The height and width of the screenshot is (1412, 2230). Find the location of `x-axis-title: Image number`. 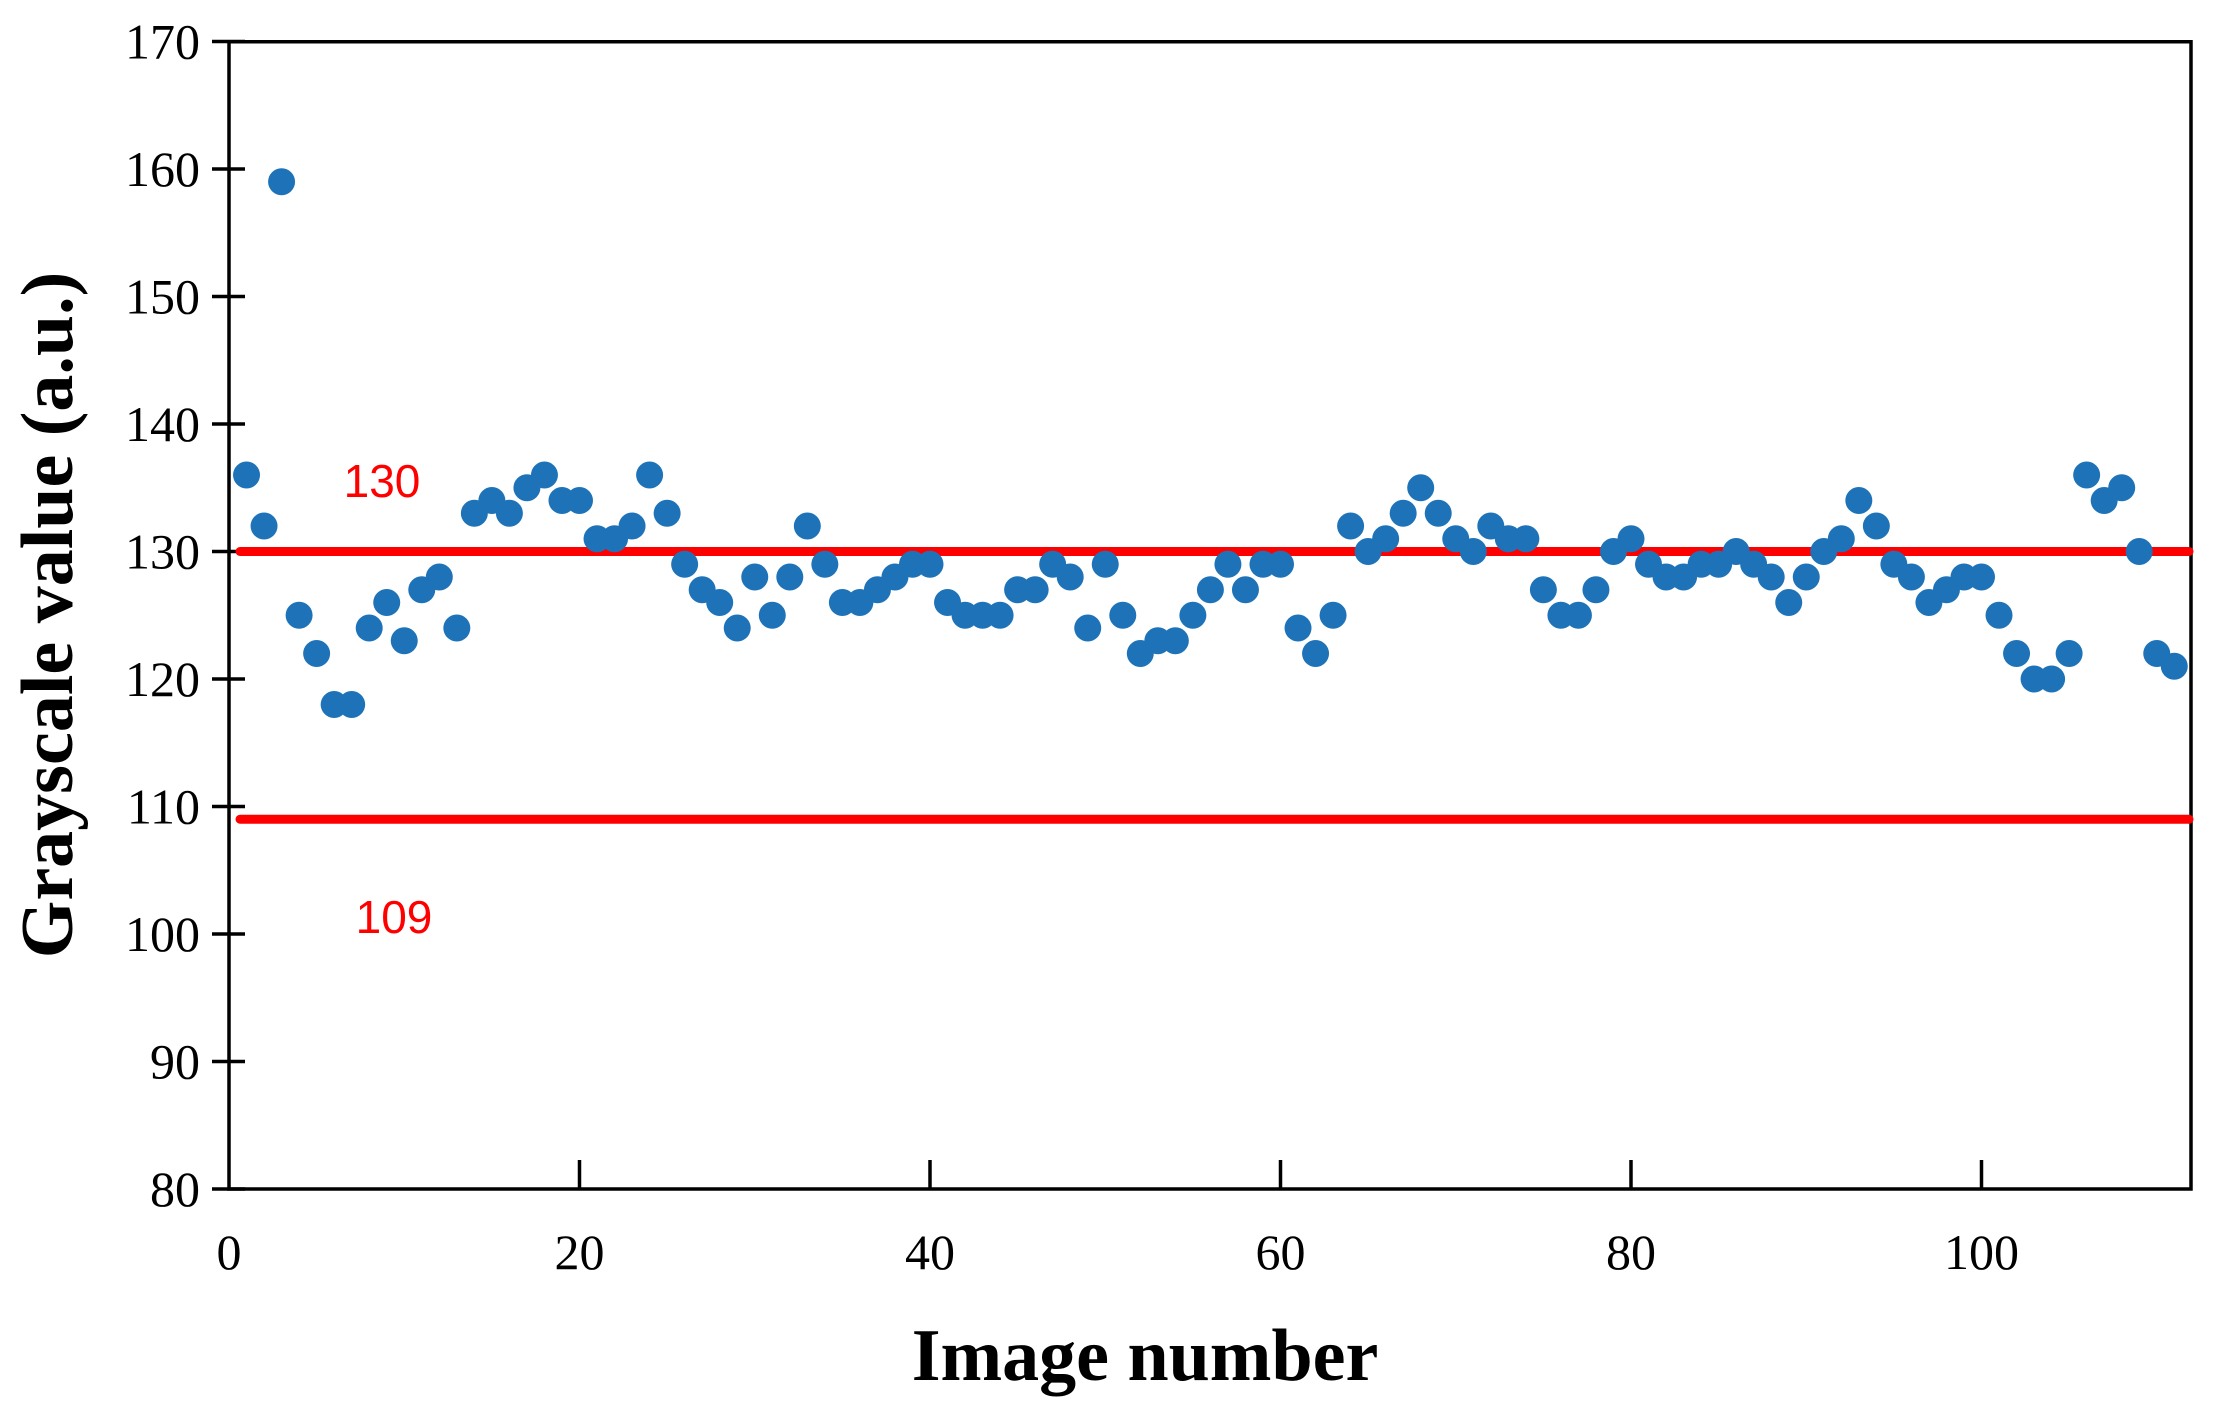

x-axis-title: Image number is located at coordinates (1145, 1356).